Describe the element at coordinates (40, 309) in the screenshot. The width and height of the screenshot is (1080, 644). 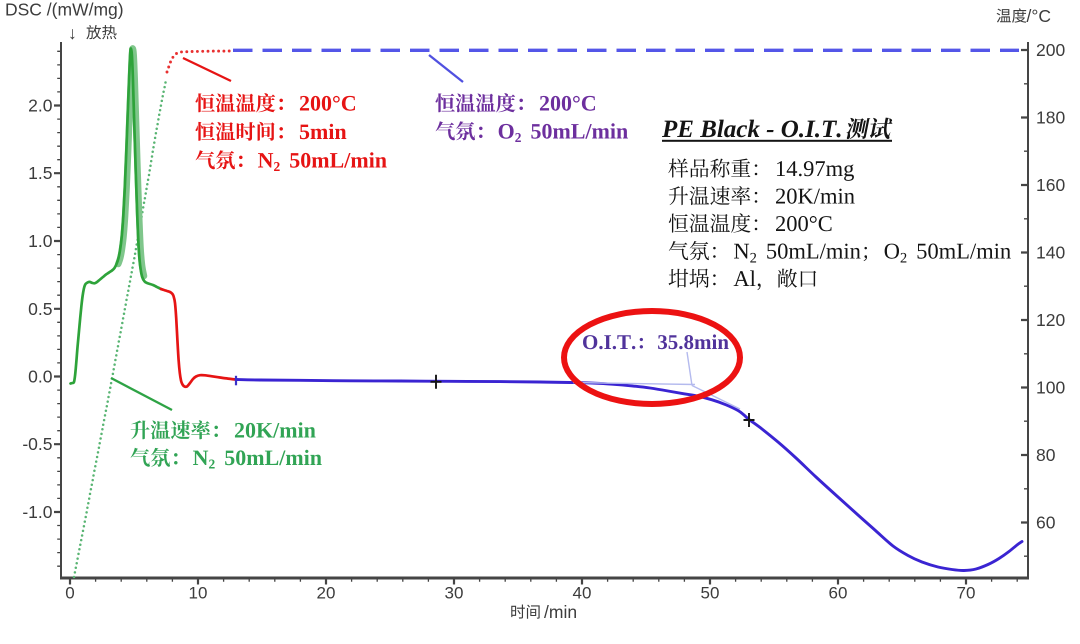
I see `svg-text: 0.5` at that location.